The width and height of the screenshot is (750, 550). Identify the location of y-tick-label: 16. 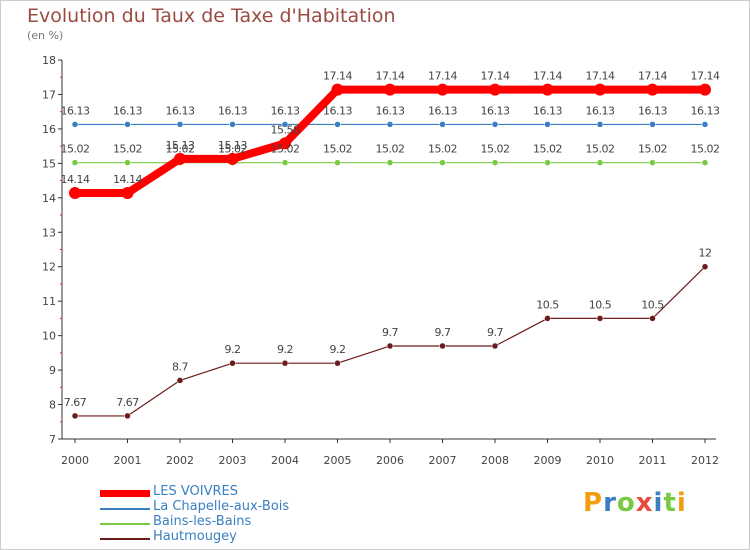
(49, 129).